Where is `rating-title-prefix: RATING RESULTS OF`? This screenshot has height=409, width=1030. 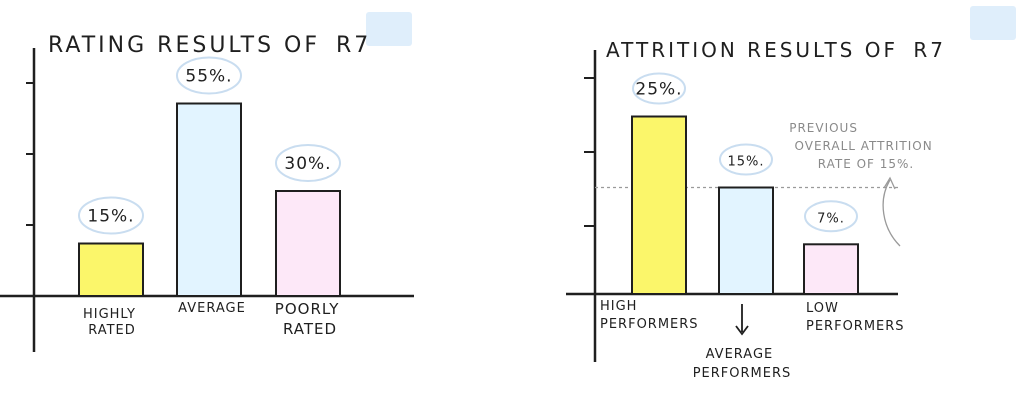
rating-title-prefix: RATING RESULTS OF is located at coordinates (184, 45).